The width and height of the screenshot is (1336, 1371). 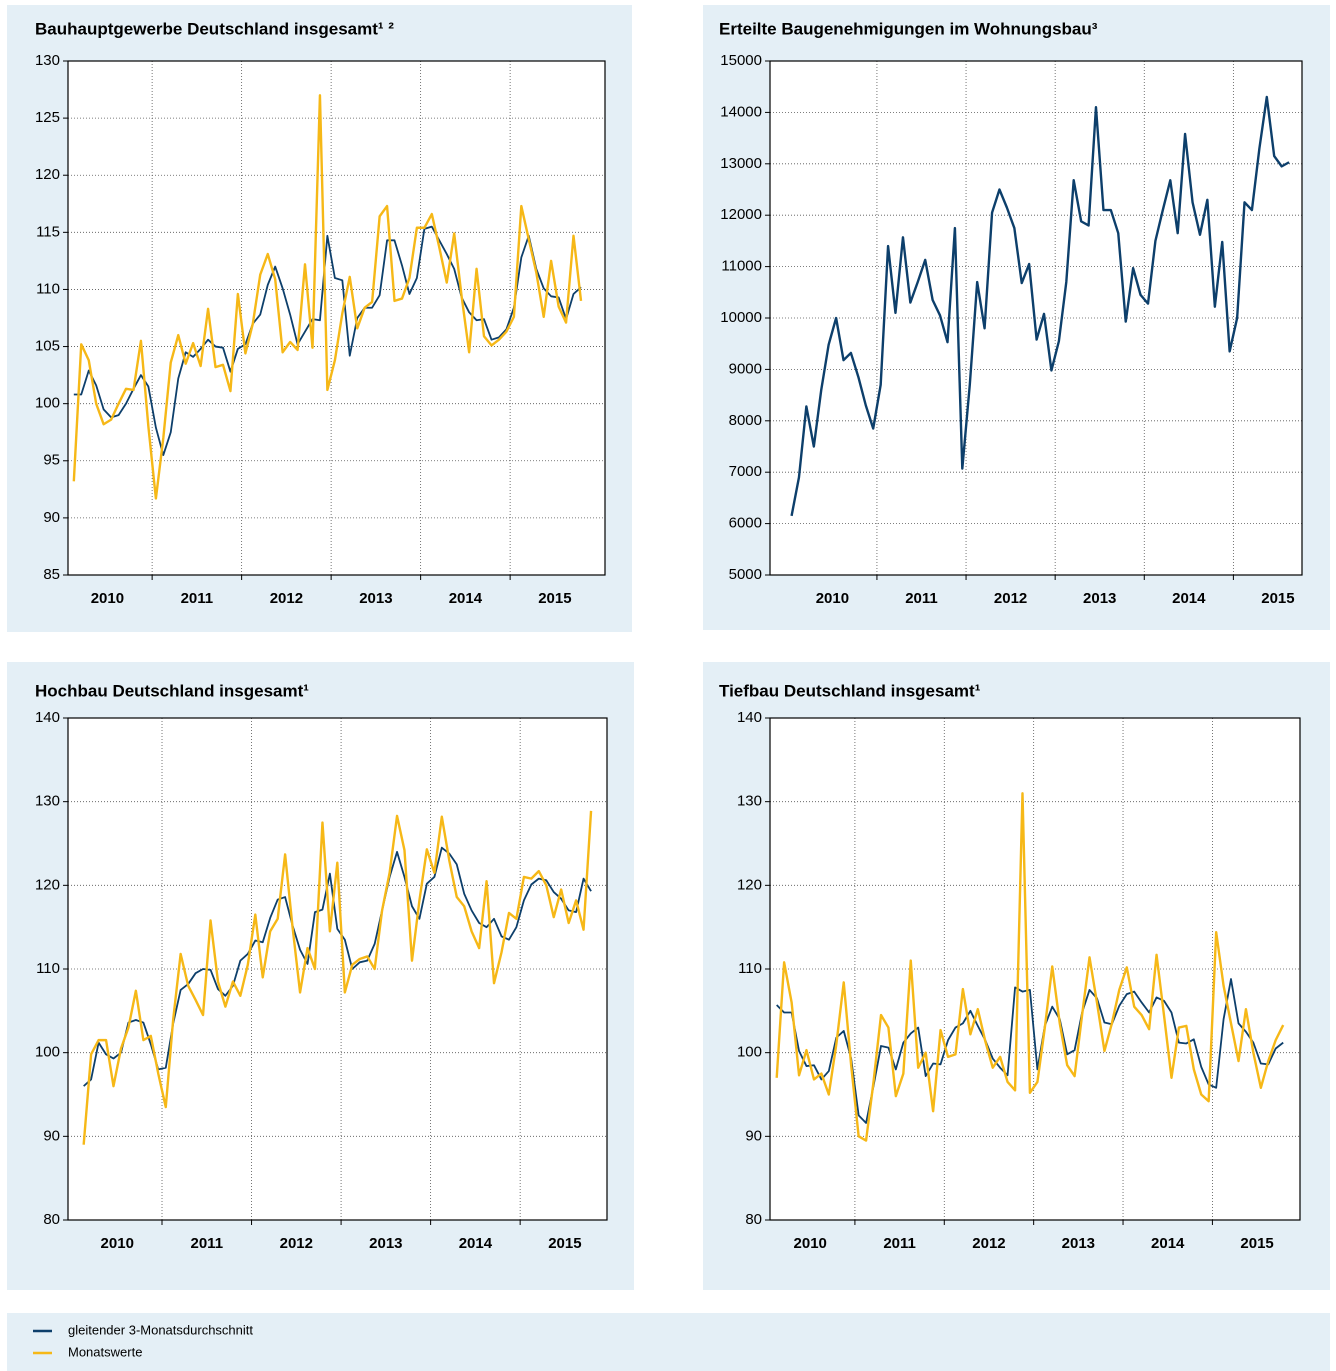 I want to click on y-tick-label: 15000, so click(x=741, y=60).